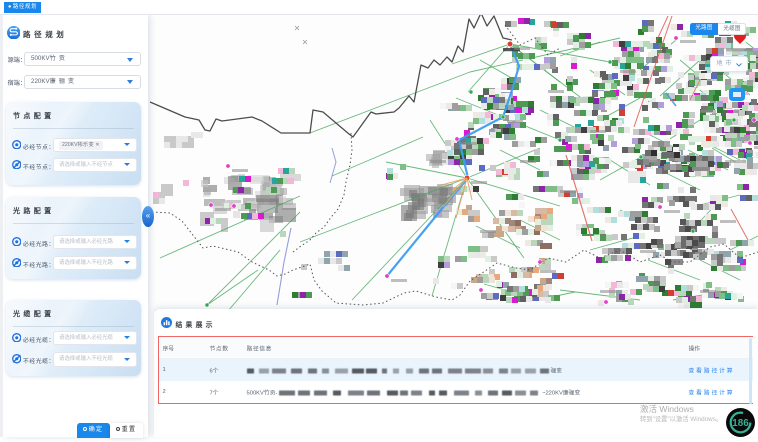 This screenshot has height=442, width=758. Describe the element at coordinates (740, 423) in the screenshot. I see `svg-text: 186` at that location.